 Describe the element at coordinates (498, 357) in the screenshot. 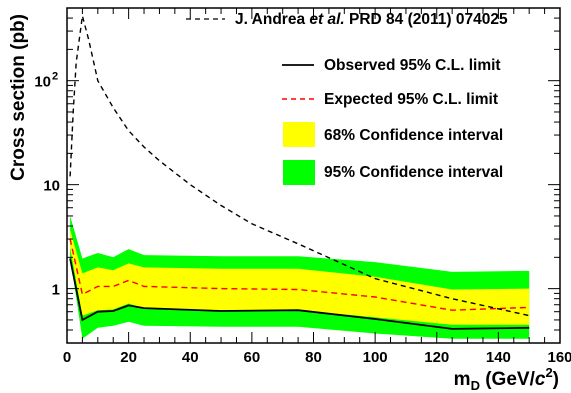

I see `x-tick-label: 140` at that location.